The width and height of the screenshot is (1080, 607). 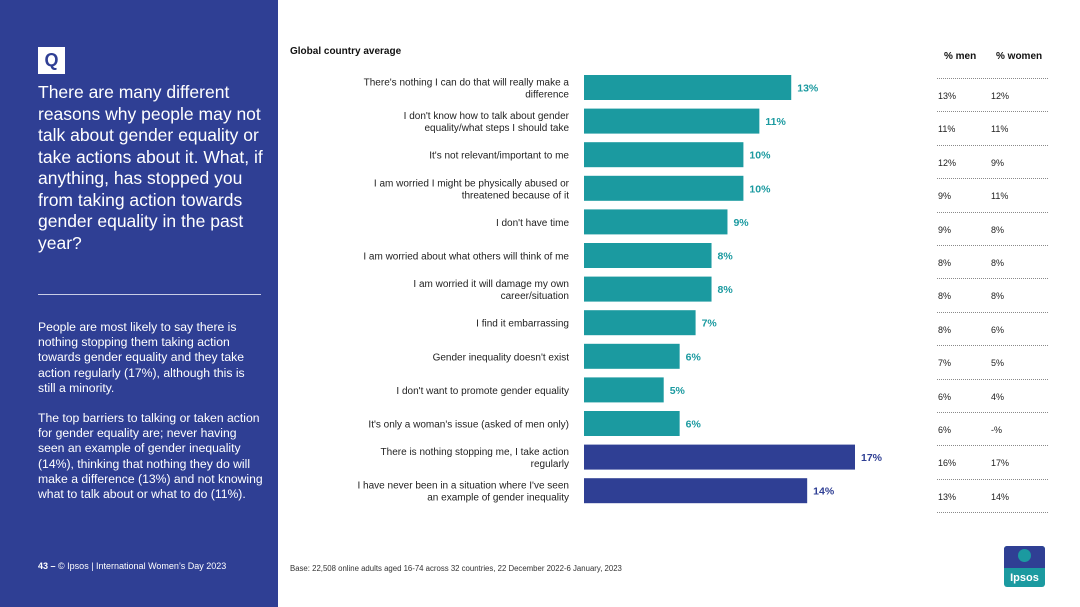 What do you see at coordinates (1000, 96) in the screenshot?
I see `table-cell-women: 12%` at bounding box center [1000, 96].